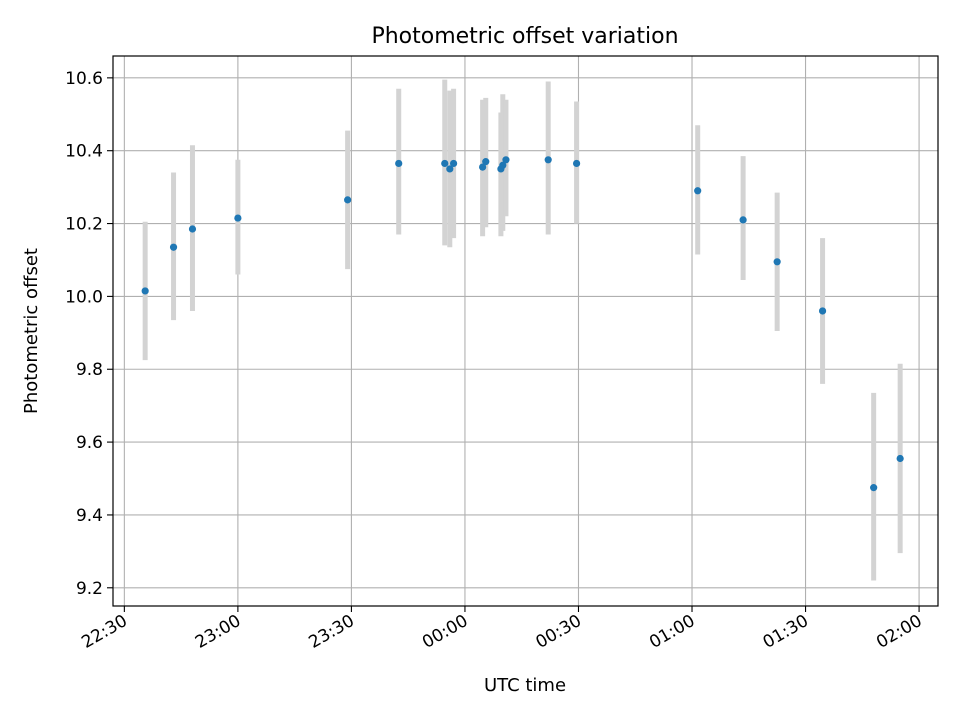 The width and height of the screenshot is (960, 720). I want to click on x-tick-label: 23:00, so click(218, 632).